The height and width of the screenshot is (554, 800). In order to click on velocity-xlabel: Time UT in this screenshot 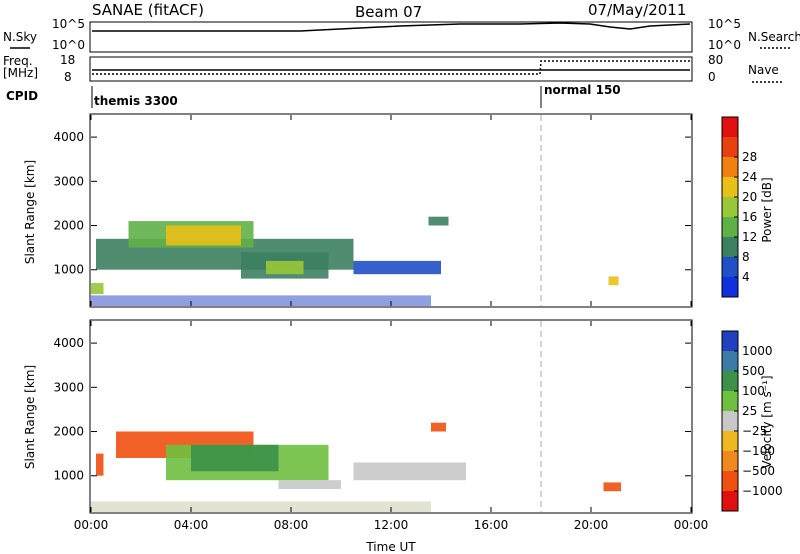, I will do `click(390, 547)`.